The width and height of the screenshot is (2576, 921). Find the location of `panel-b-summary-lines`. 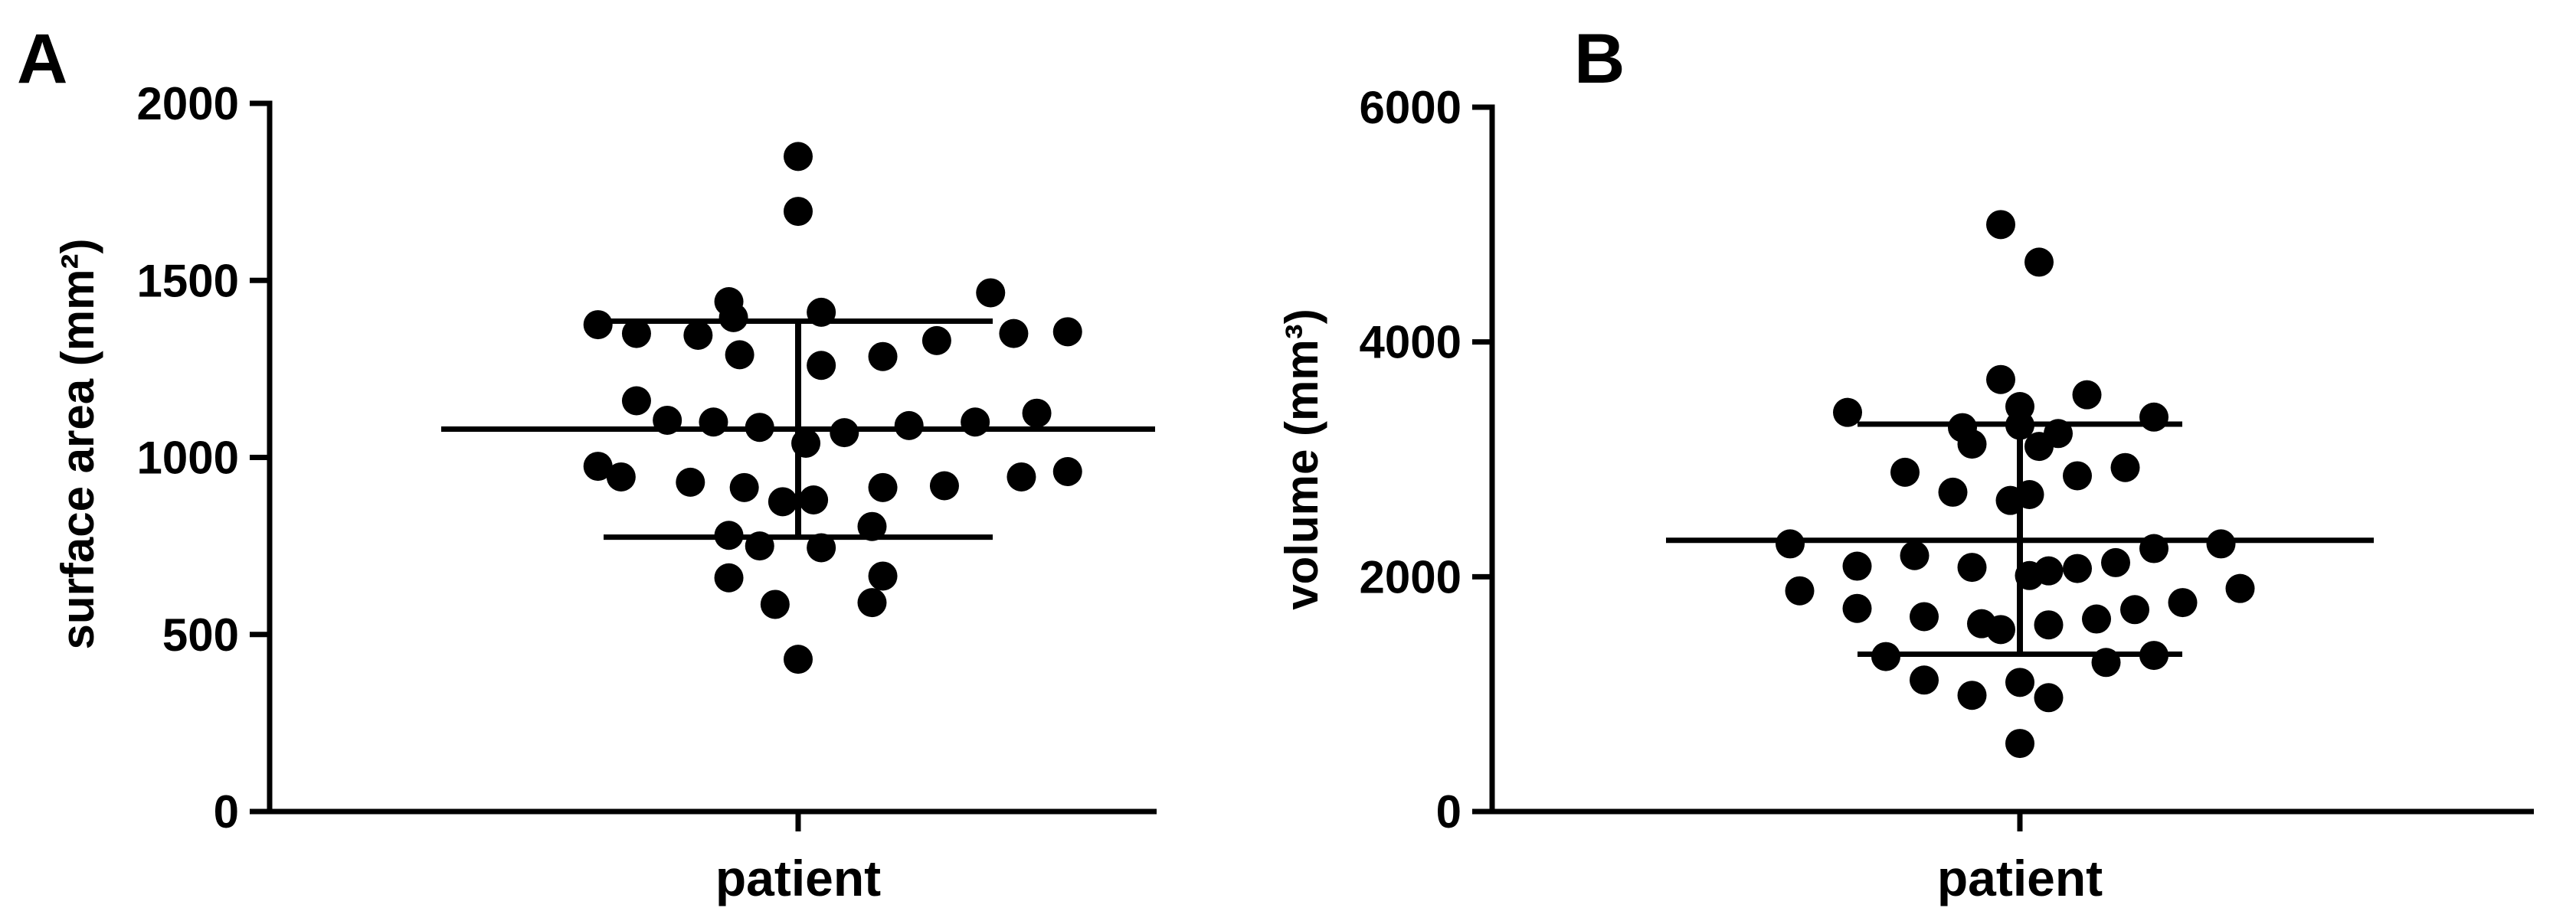

panel-b-summary-lines is located at coordinates (2020, 539).